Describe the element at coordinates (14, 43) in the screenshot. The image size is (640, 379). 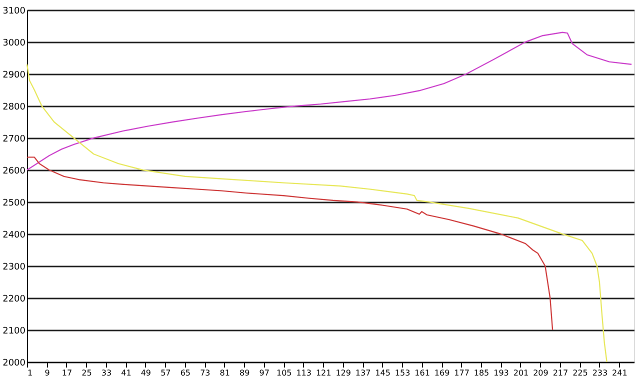
I see `y-tick-label: 3000` at that location.